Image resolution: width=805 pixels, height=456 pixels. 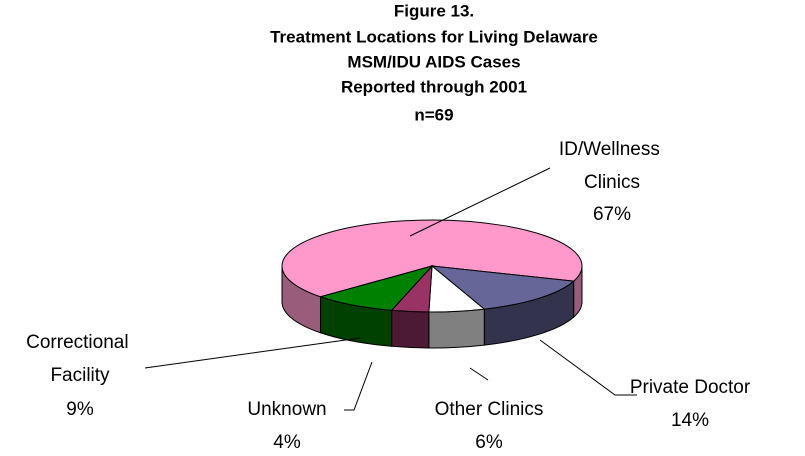 I want to click on value-label: 9%, so click(x=80, y=409).